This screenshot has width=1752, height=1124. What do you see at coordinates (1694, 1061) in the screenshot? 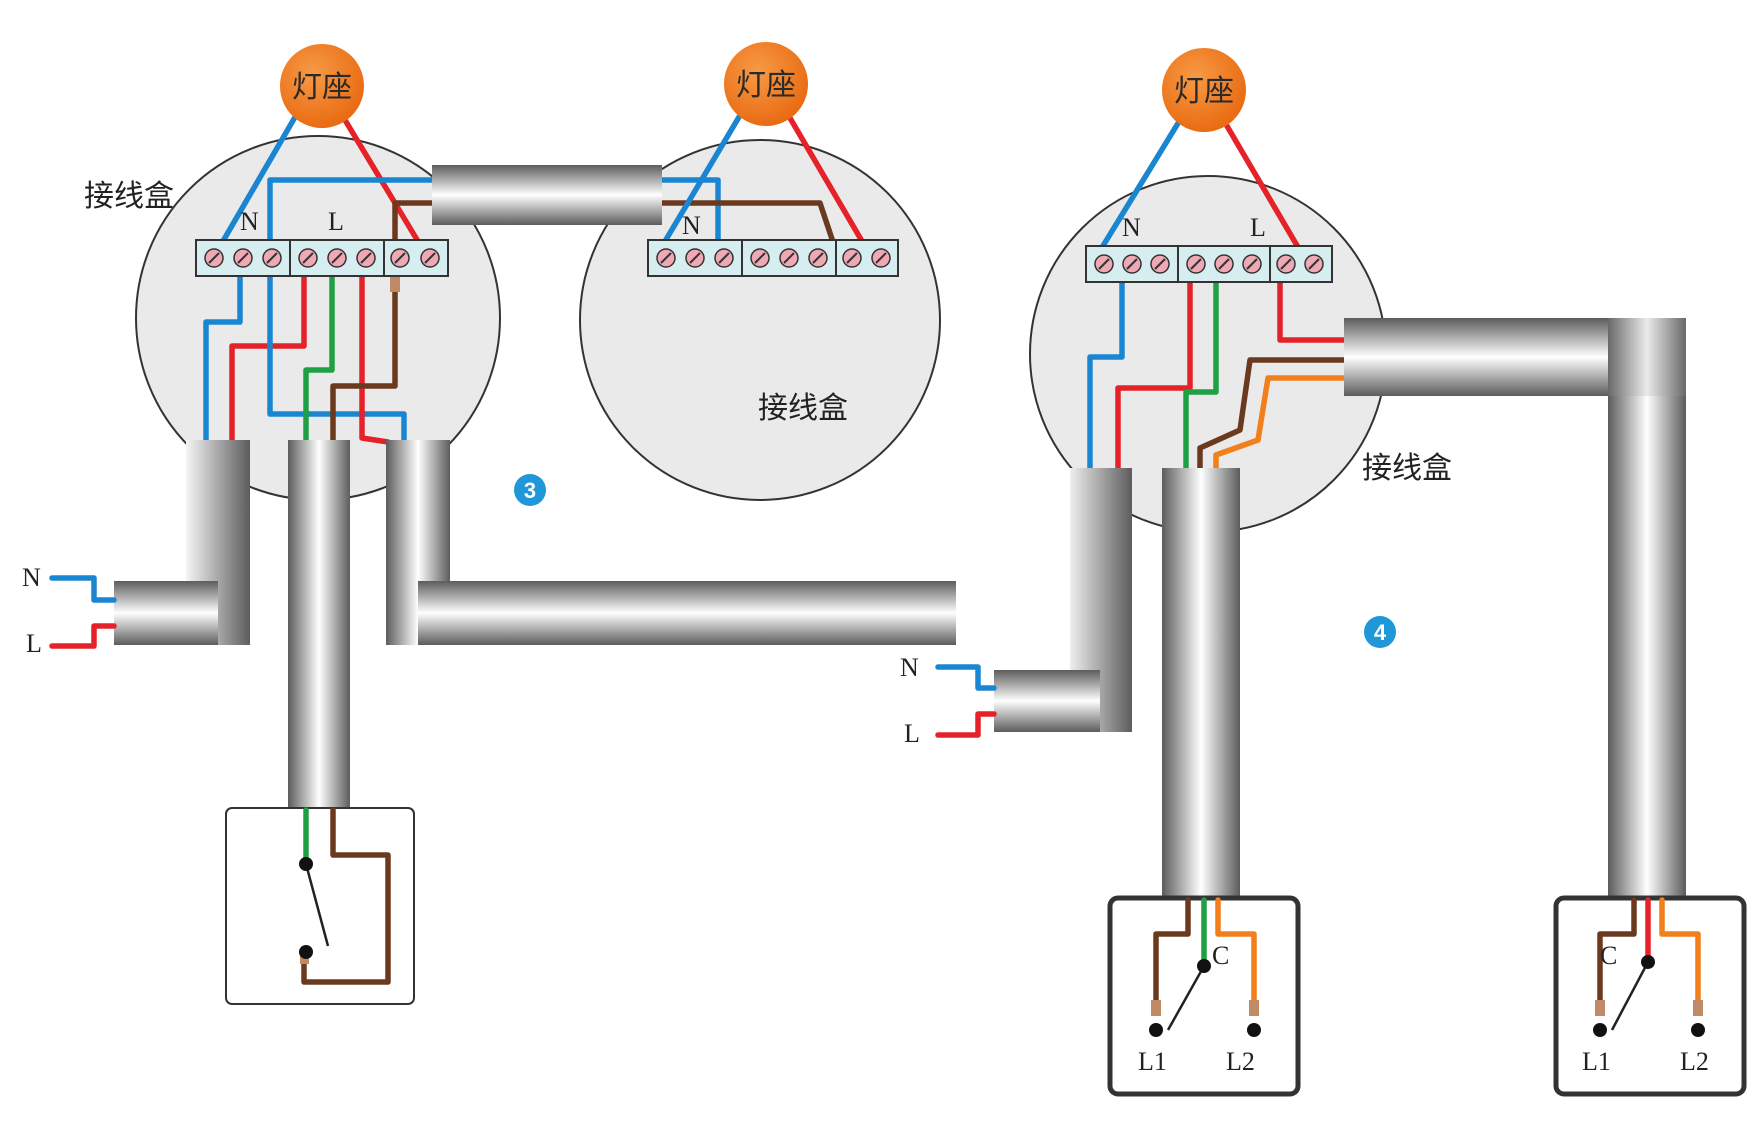
I see `switch-4-right-l2-label: L2` at bounding box center [1694, 1061].